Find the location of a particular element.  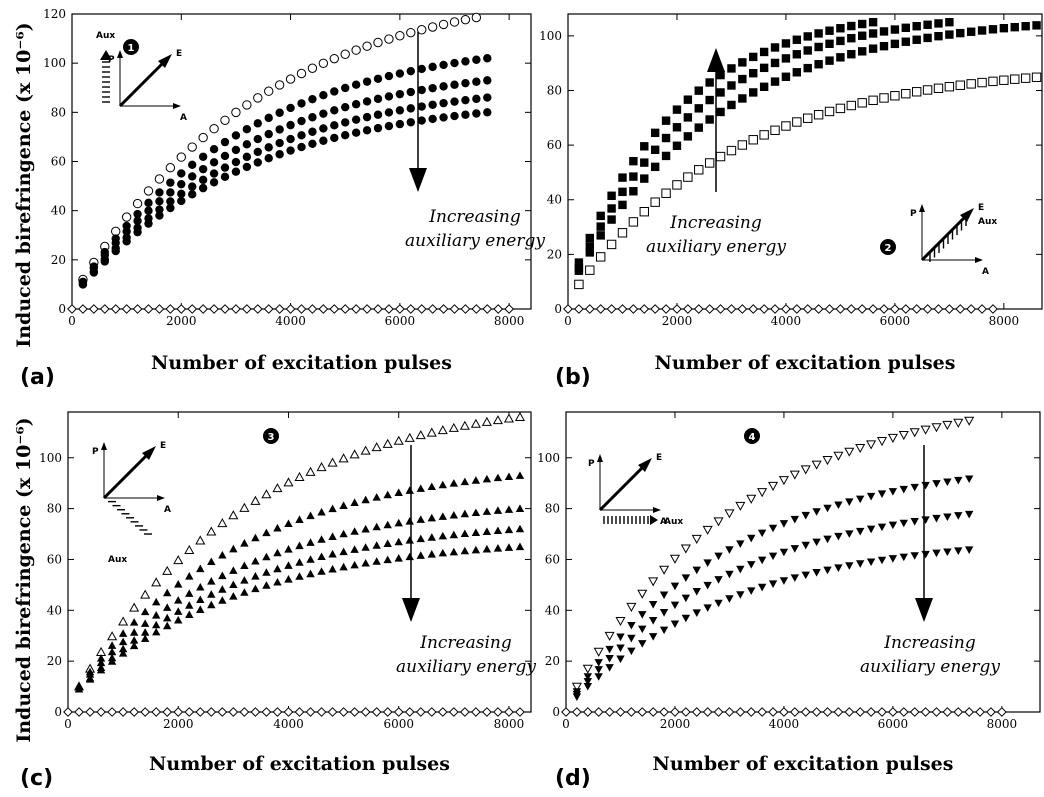

x-tick-label: 2000 is located at coordinates (178, 724).